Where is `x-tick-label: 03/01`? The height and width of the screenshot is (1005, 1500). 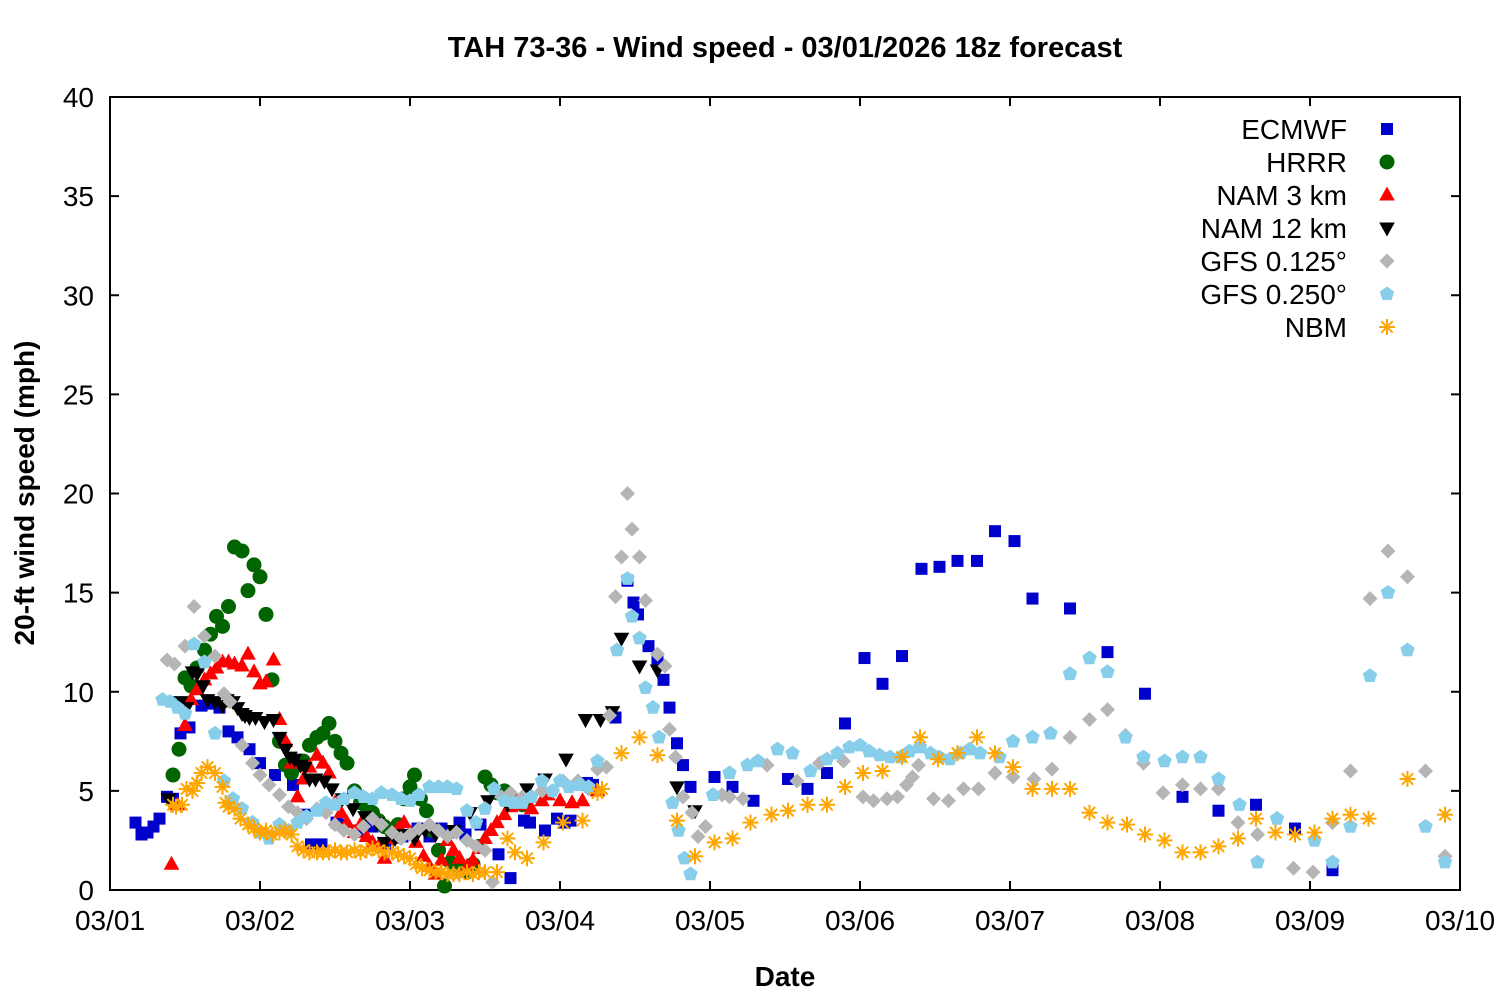 x-tick-label: 03/01 is located at coordinates (110, 920).